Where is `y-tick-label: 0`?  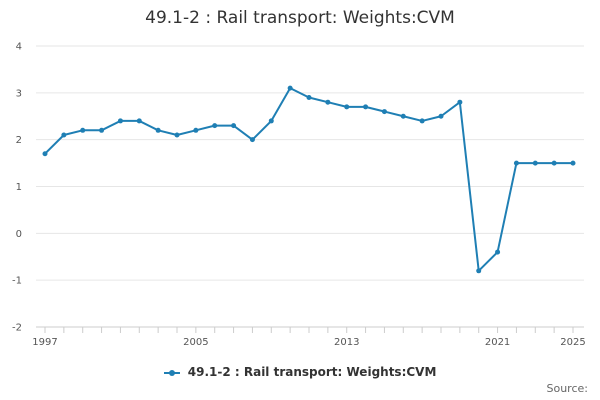 y-tick-label: 0 is located at coordinates (19, 234).